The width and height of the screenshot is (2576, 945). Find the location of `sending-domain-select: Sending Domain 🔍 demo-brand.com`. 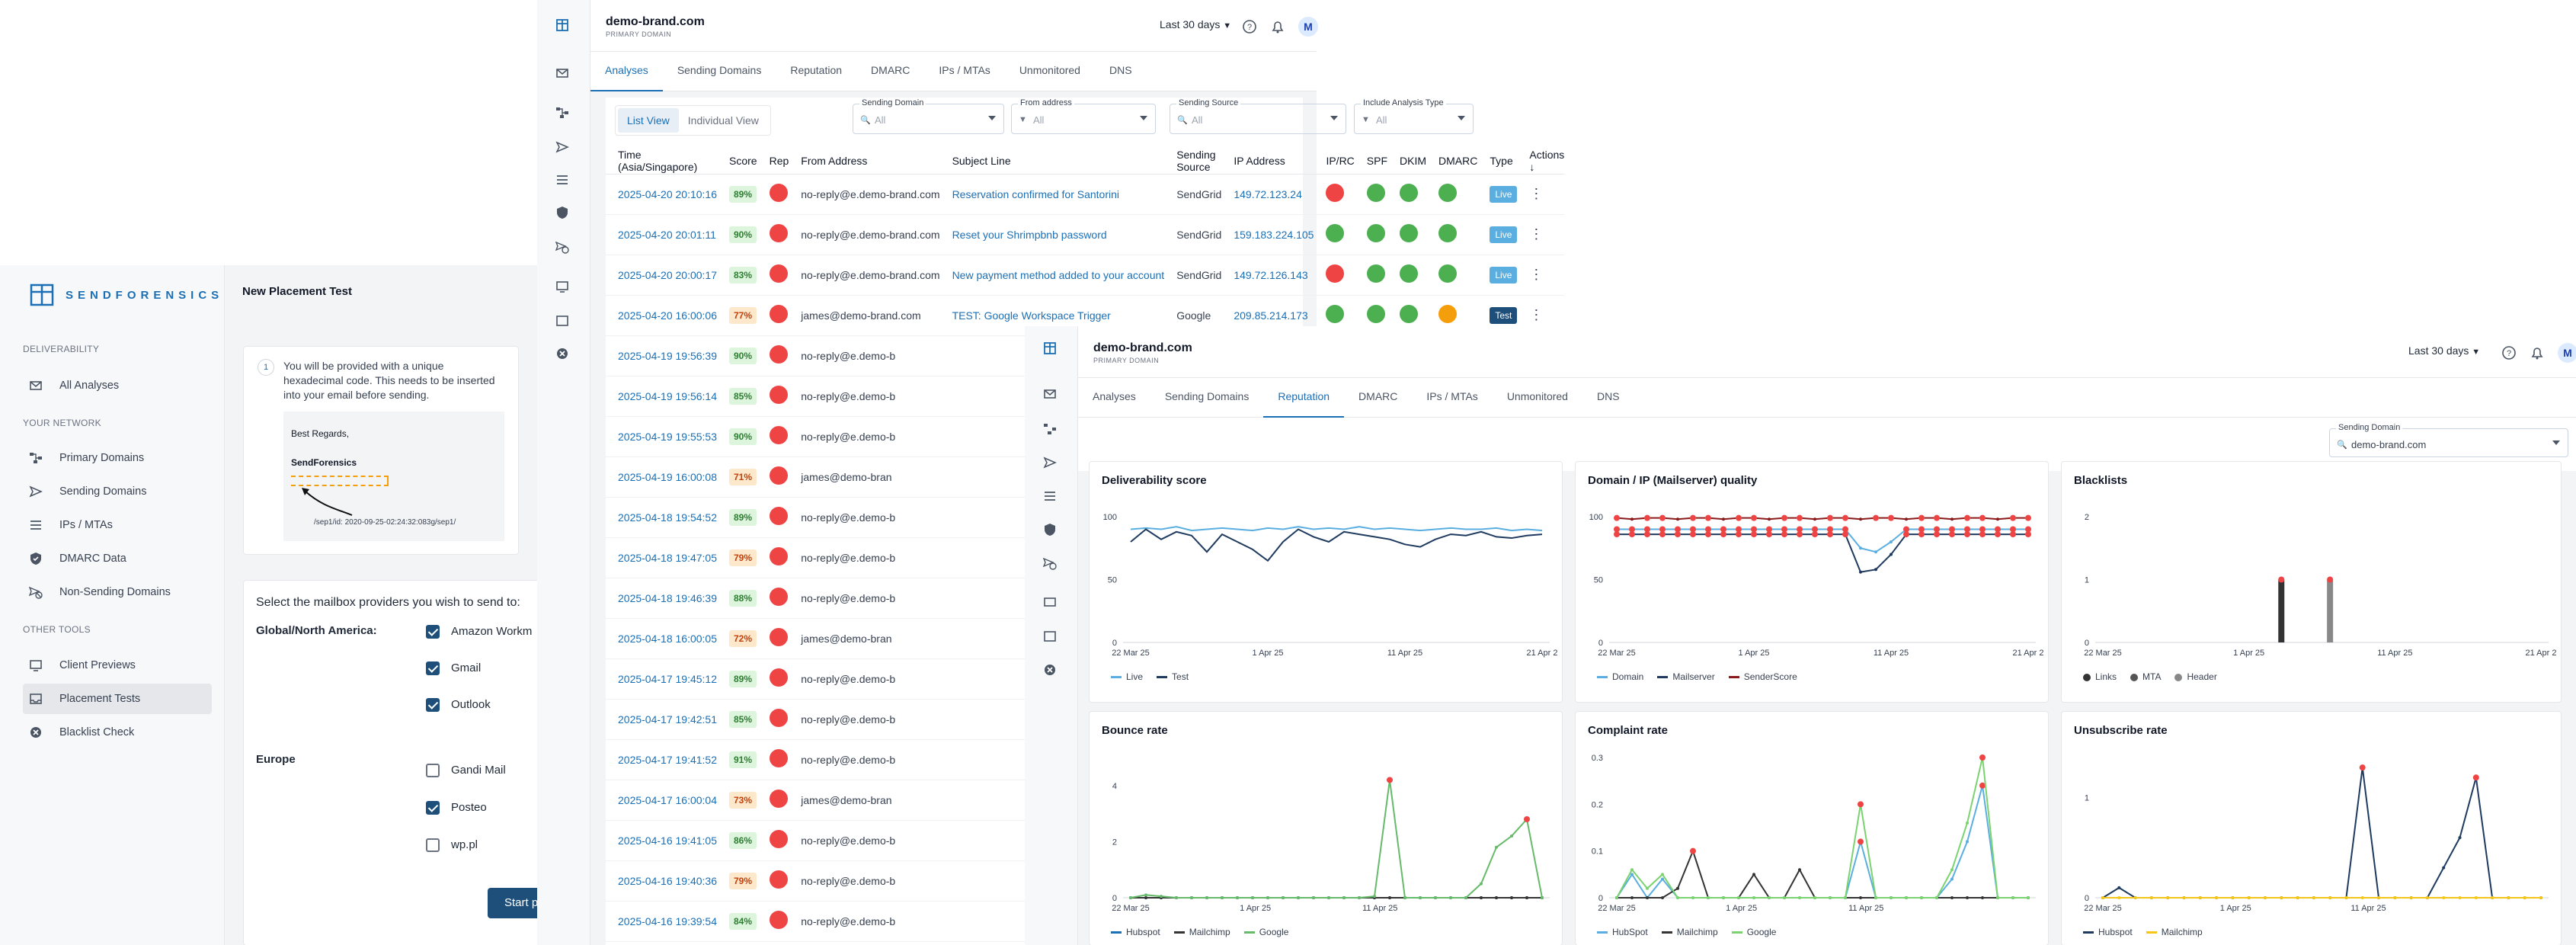

sending-domain-select: Sending Domain 🔍 demo-brand.com is located at coordinates (2448, 440).